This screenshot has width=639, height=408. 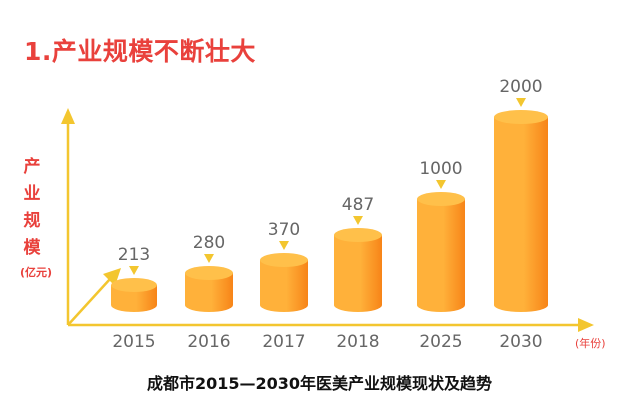 I want to click on y-axis-label-char: 模, so click(x=33, y=247).